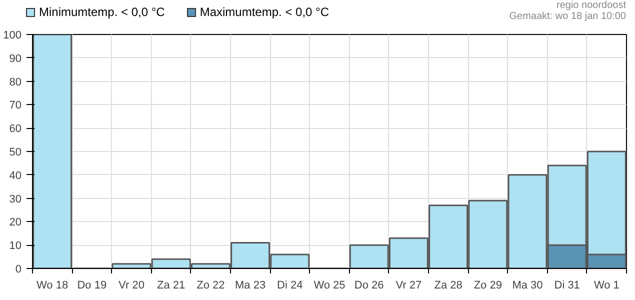  I want to click on y-tick-label: 40, so click(15, 176).